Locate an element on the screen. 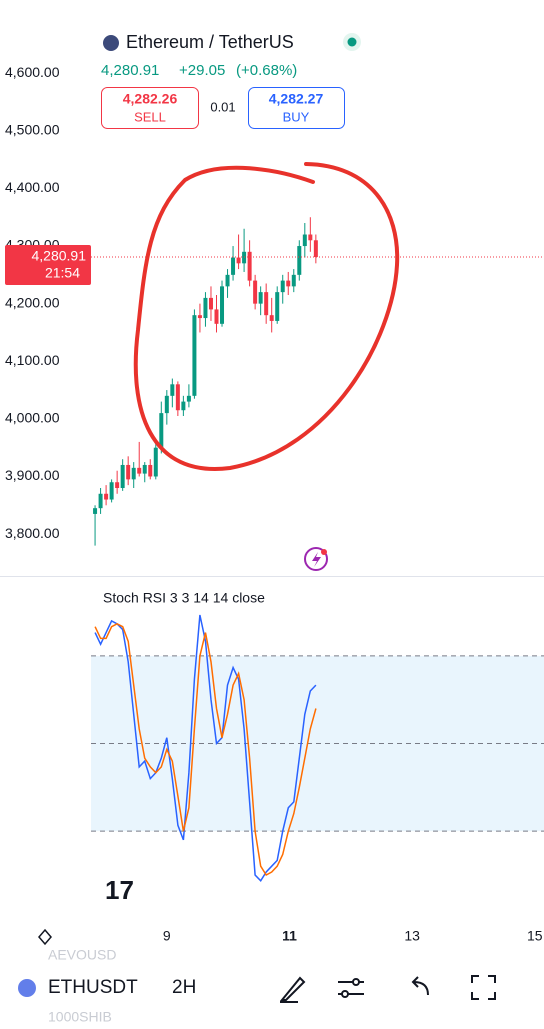  x-axis: 9 11 13 15 is located at coordinates (353, 936).